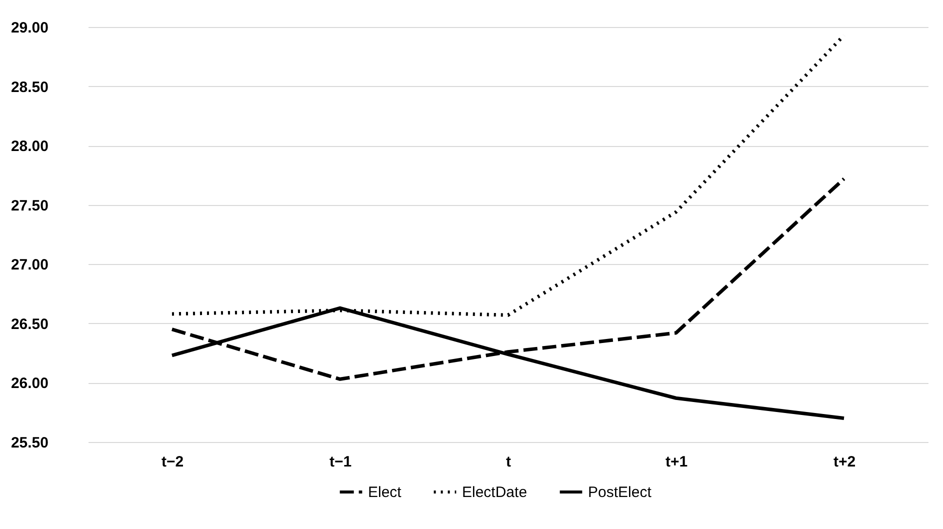 This screenshot has width=943, height=529. I want to click on x-tick-label: t−1, so click(340, 462).